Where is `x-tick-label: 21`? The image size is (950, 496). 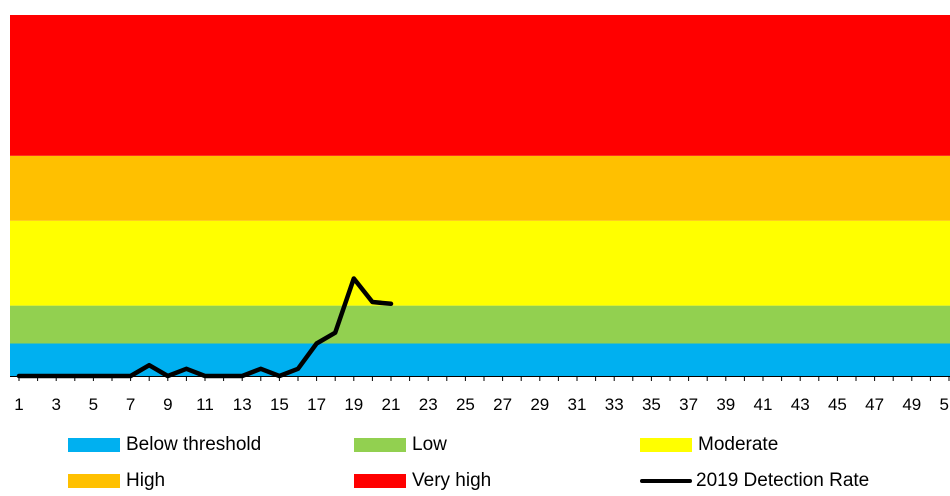
x-tick-label: 21 is located at coordinates (391, 404).